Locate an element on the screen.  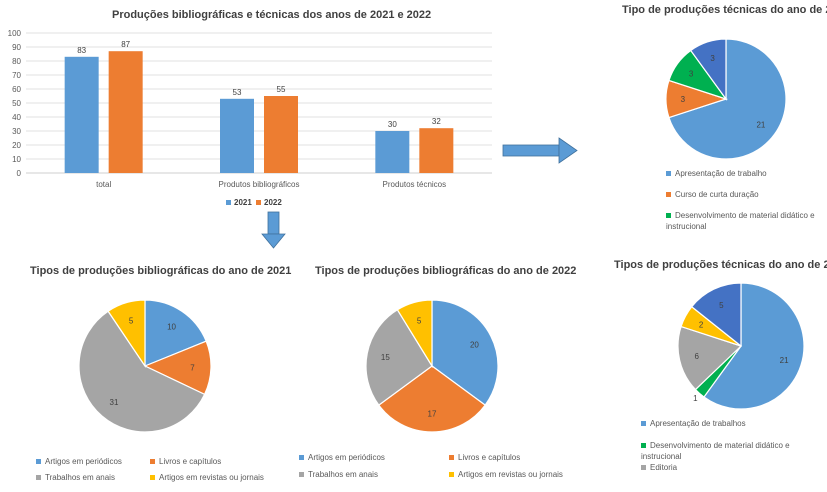
legend-item-tec2021: Curso de curta duração is located at coordinates (746, 194).